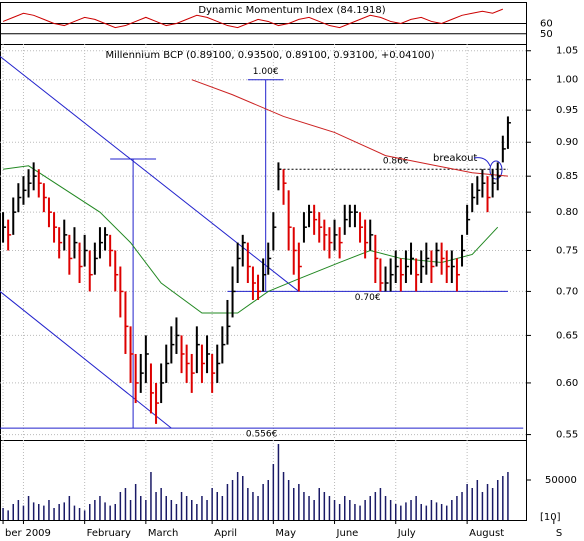 This screenshot has width=584, height=541. I want to click on breakout-label: breakout, so click(455, 158).